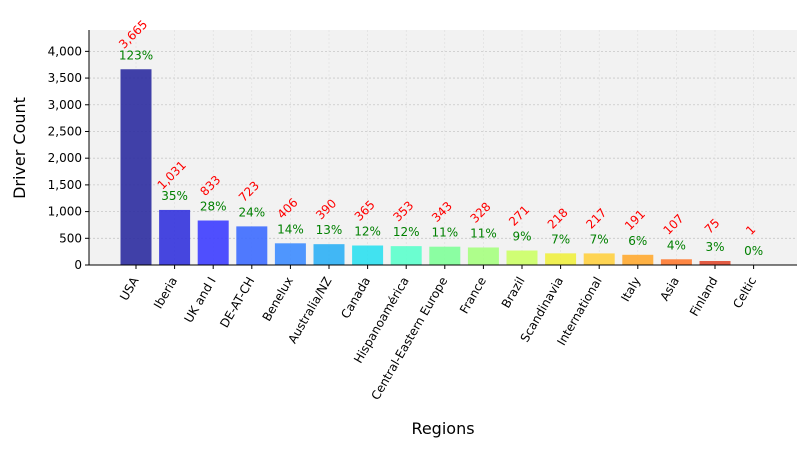 The height and width of the screenshot is (450, 810). I want to click on bar-percent-label: 14%, so click(290, 229).